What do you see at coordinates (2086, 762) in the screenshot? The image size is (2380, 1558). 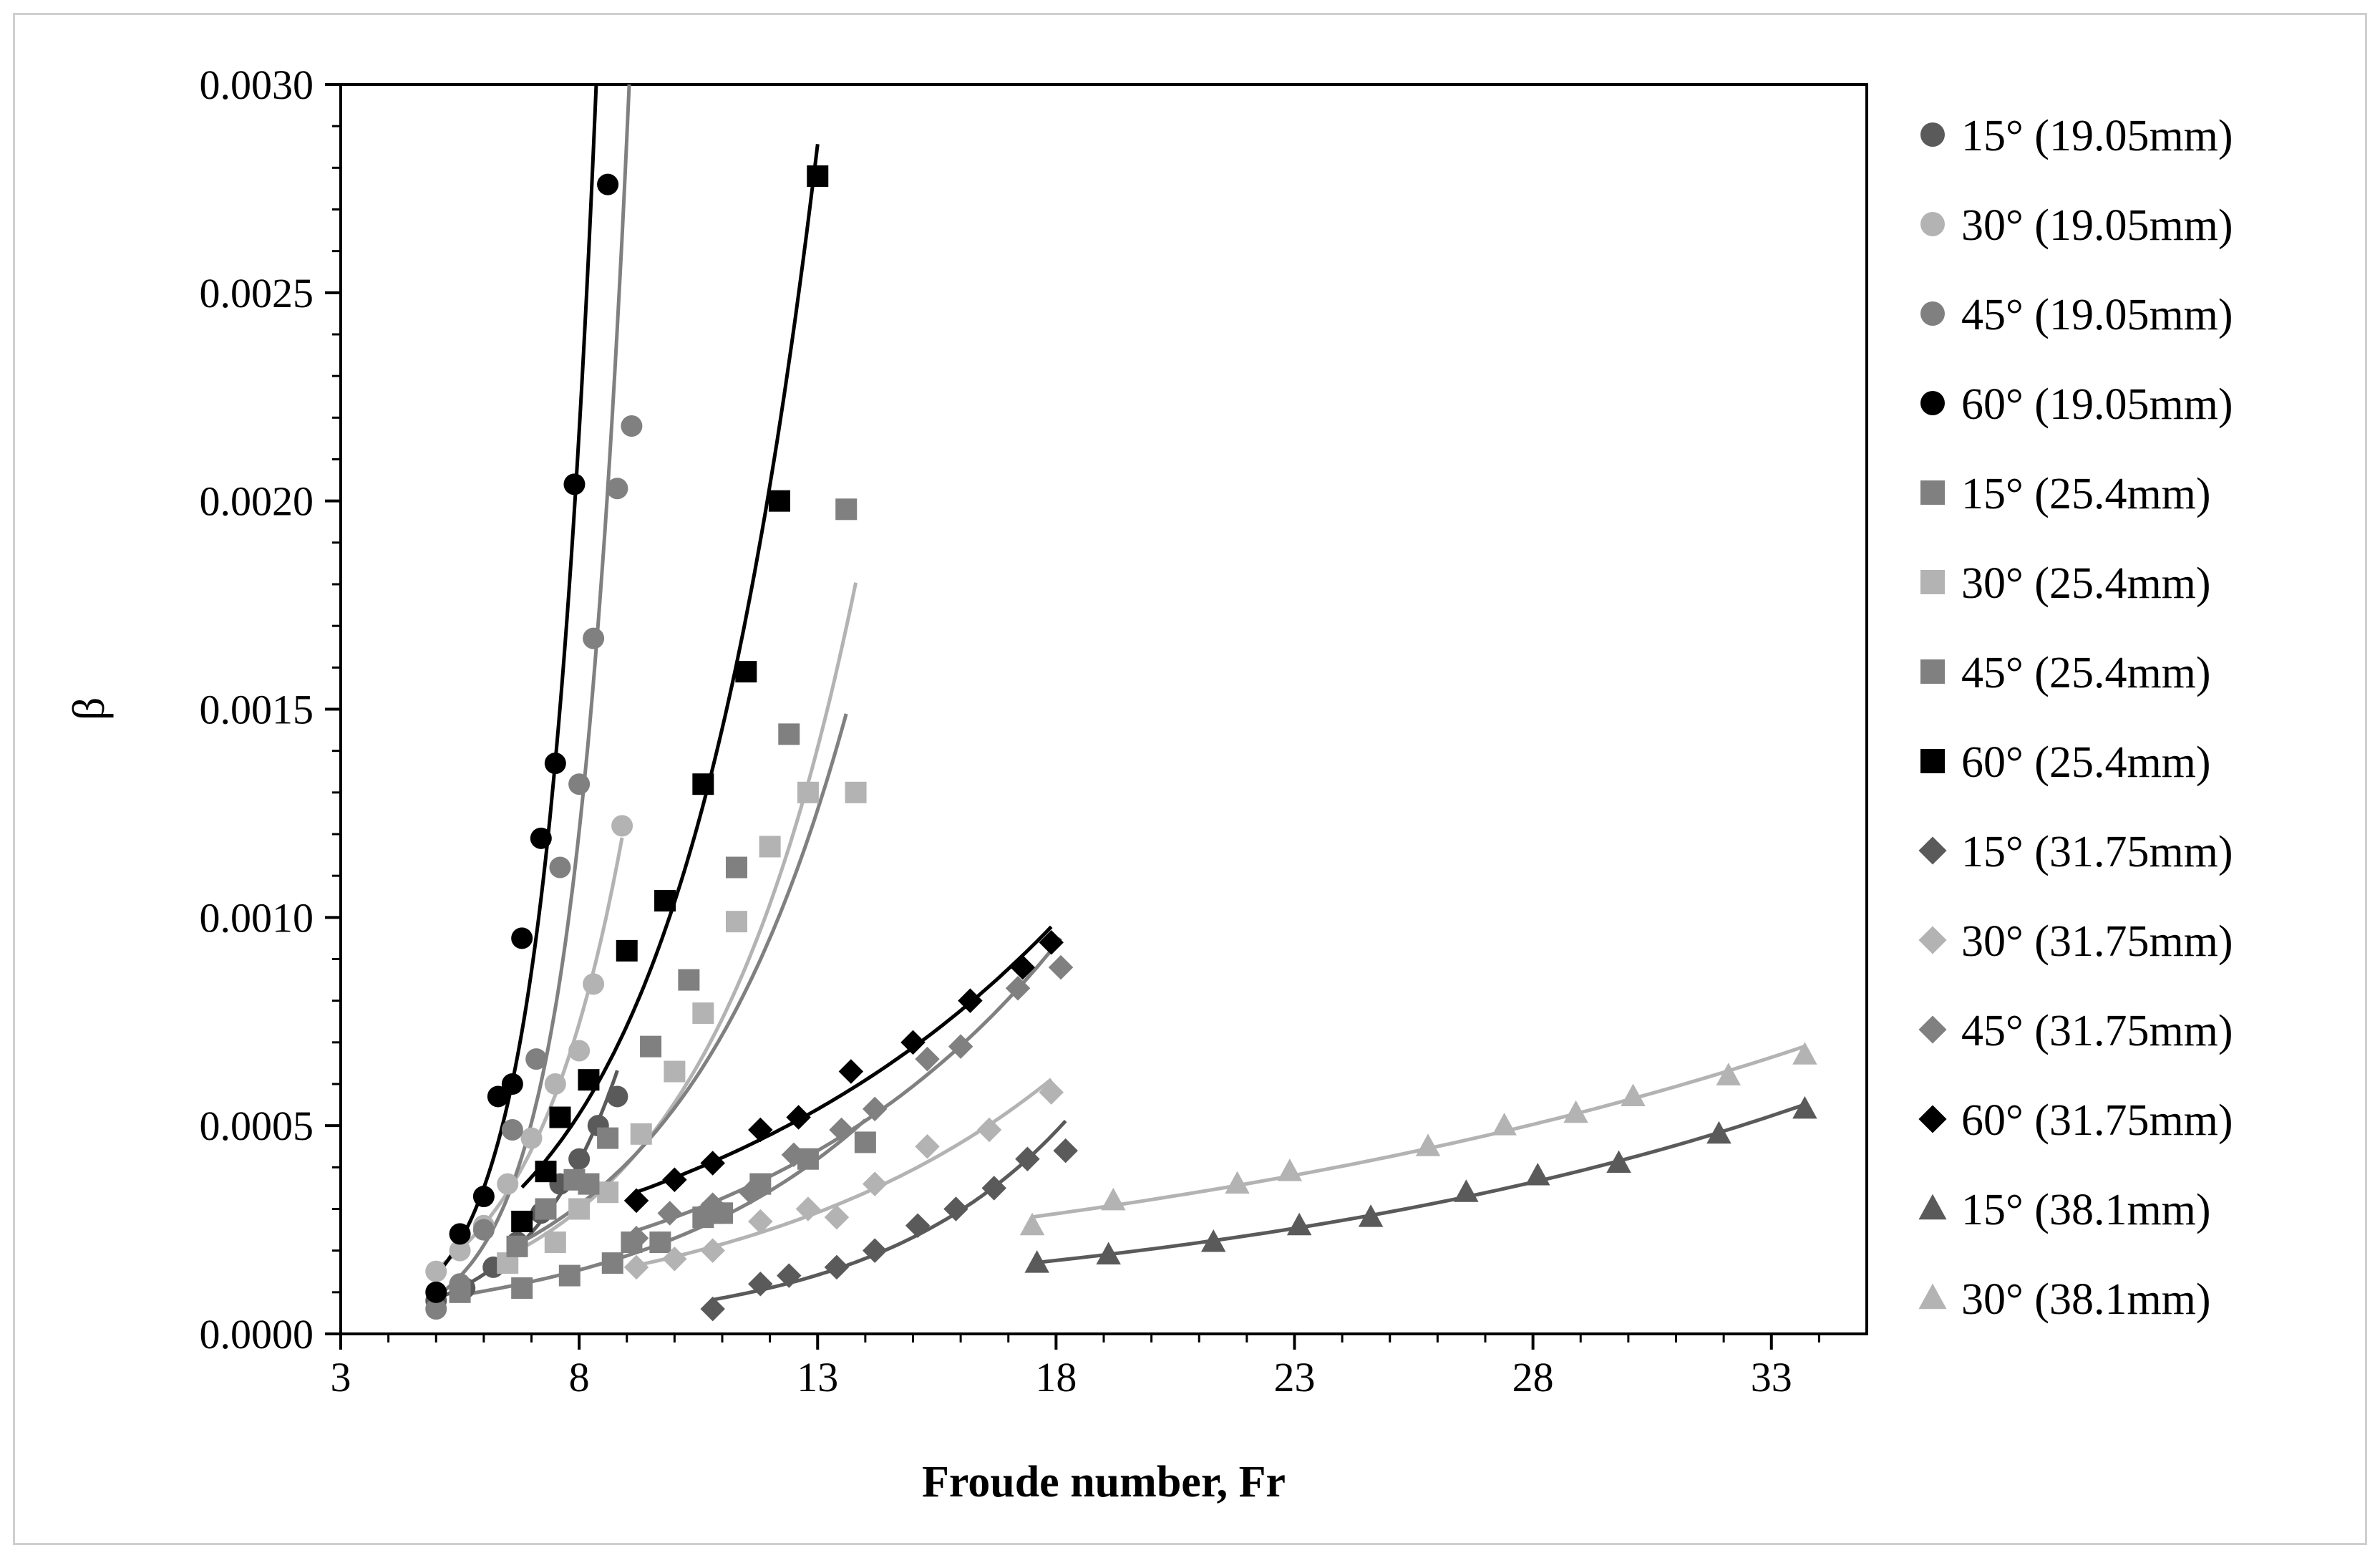 I see `legend-label: 60° (25.4mm)` at bounding box center [2086, 762].